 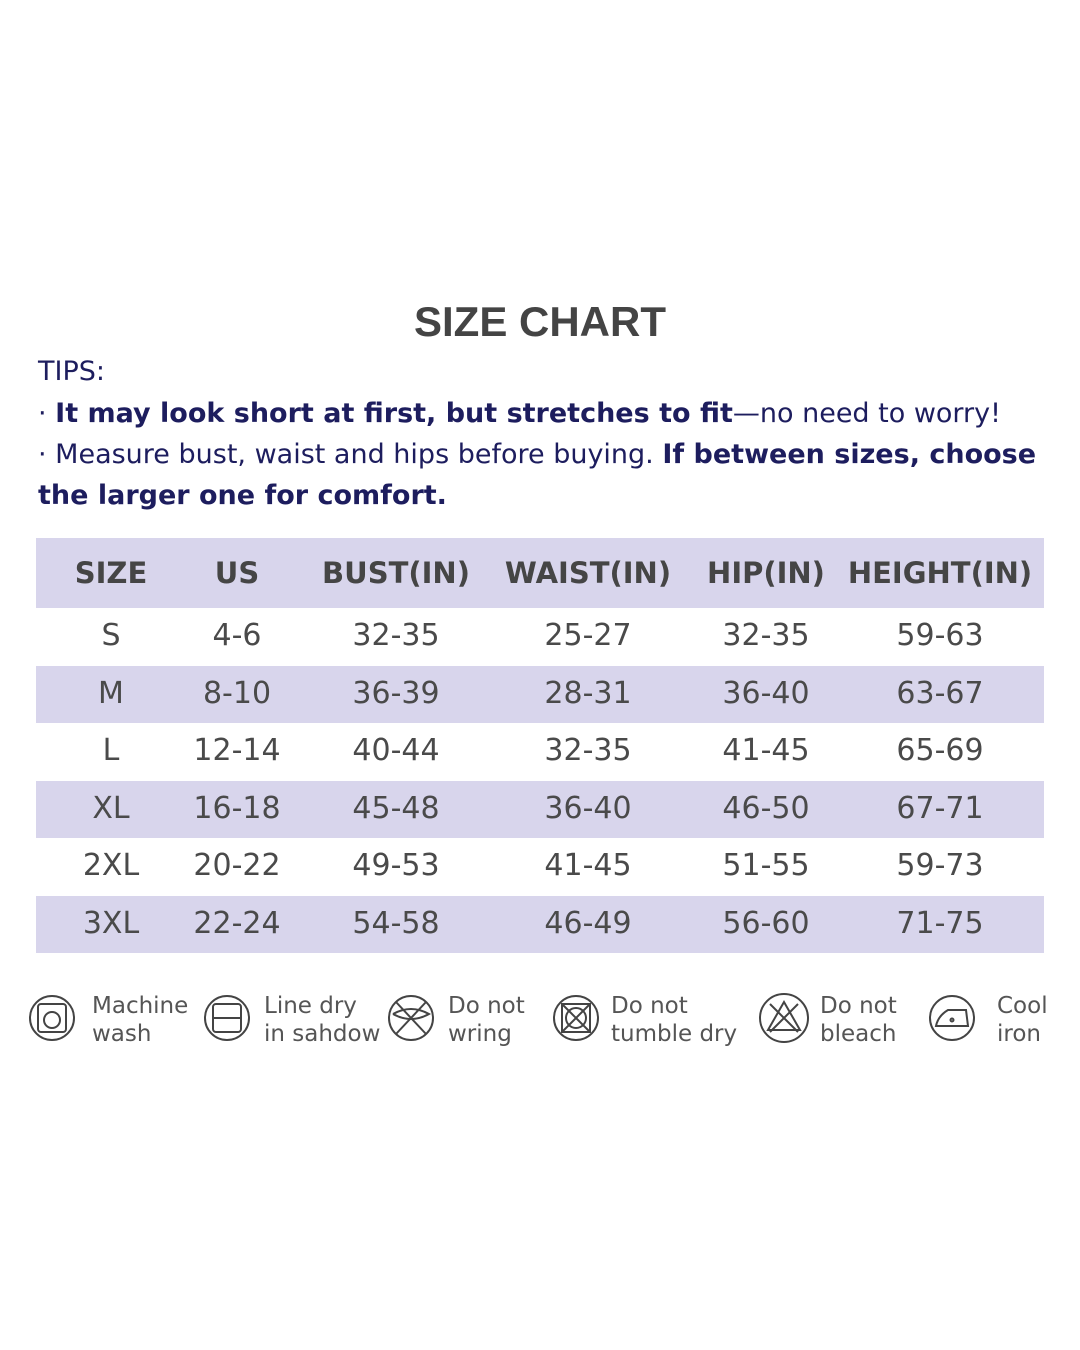 What do you see at coordinates (52, 1018) in the screenshot?
I see `machine-wash-icon` at bounding box center [52, 1018].